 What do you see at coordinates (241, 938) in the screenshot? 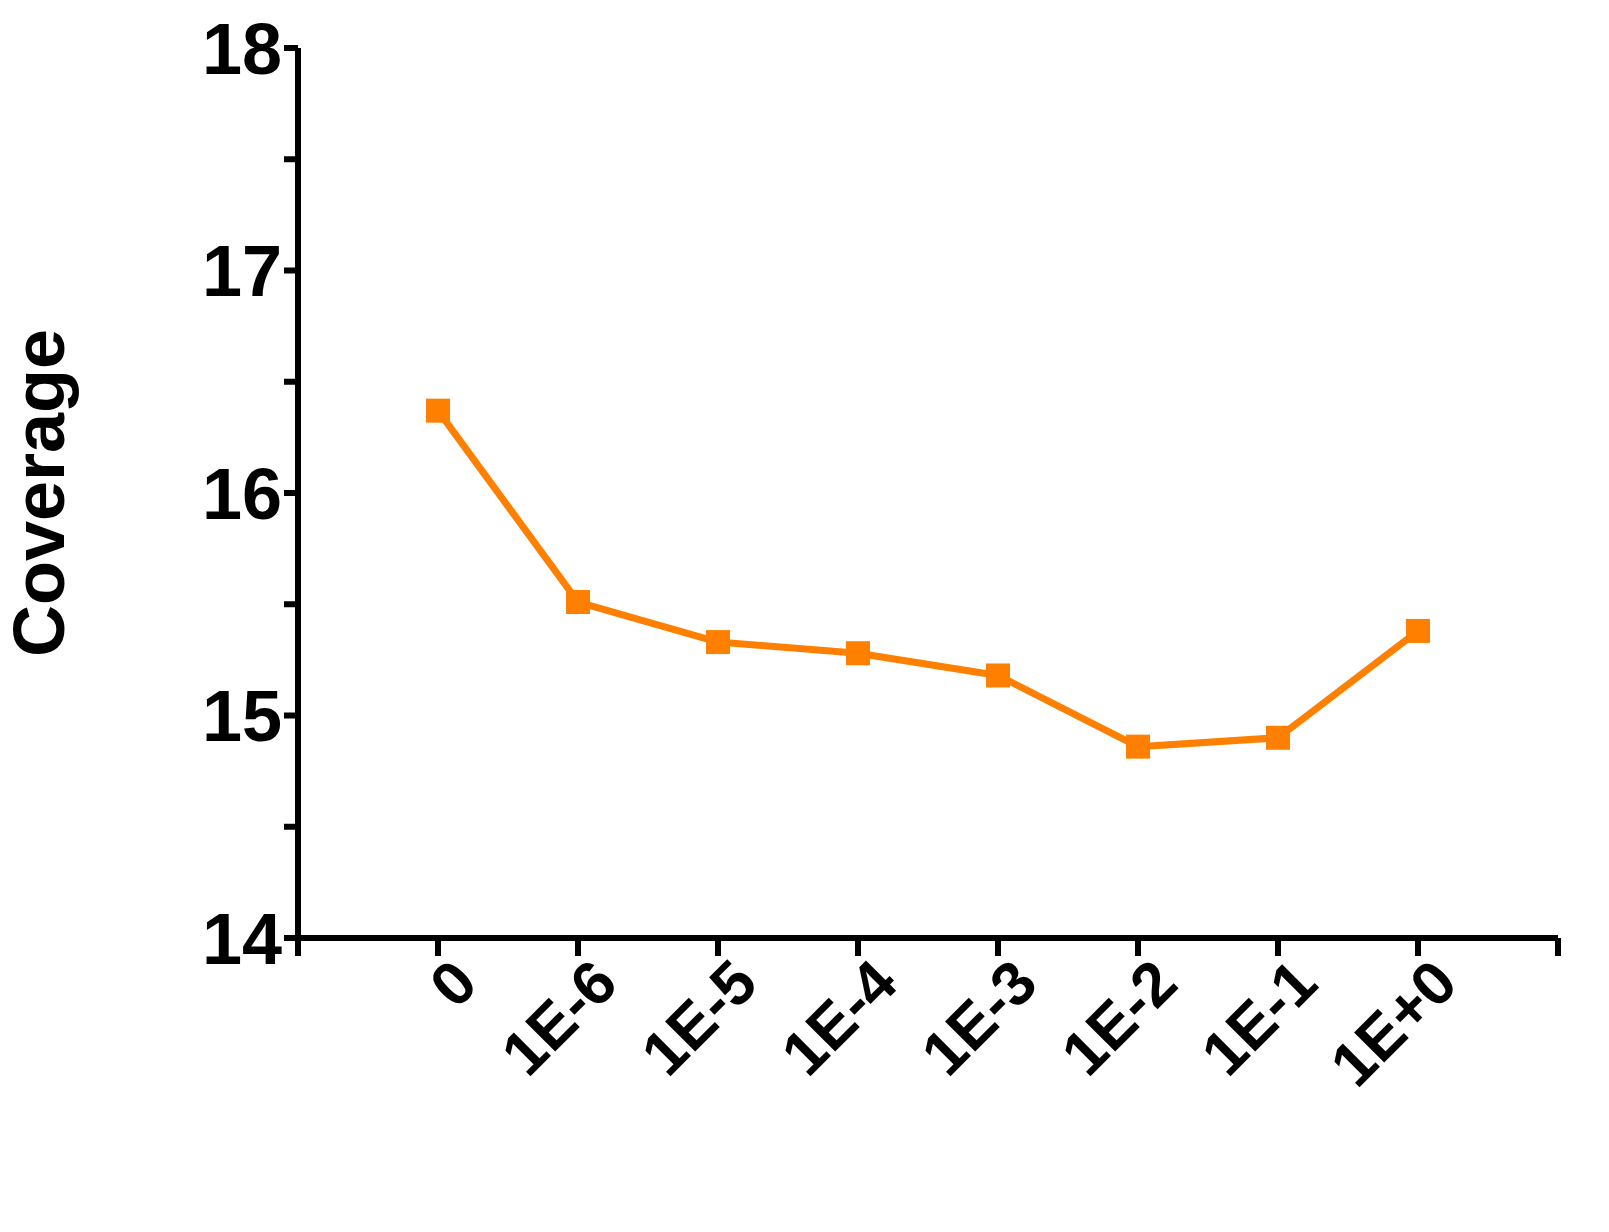
I see `y-tick-label: 14` at bounding box center [241, 938].